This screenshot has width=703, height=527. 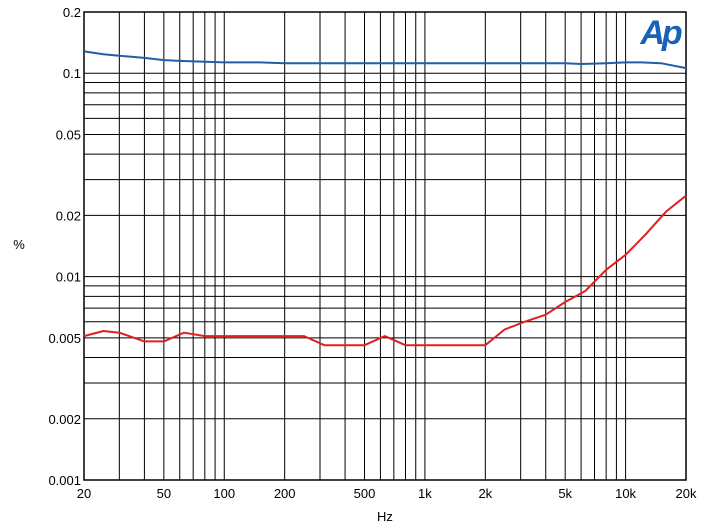 I want to click on x-tick-label: 50, so click(x=164, y=493).